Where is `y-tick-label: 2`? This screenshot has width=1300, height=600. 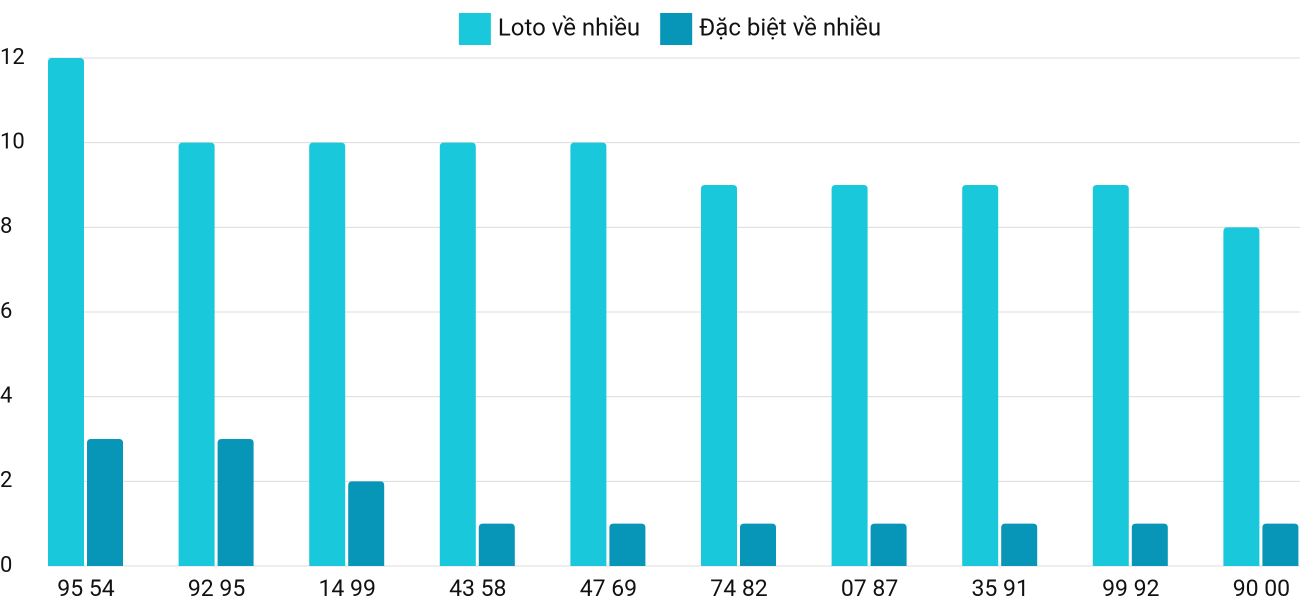 y-tick-label: 2 is located at coordinates (6, 480).